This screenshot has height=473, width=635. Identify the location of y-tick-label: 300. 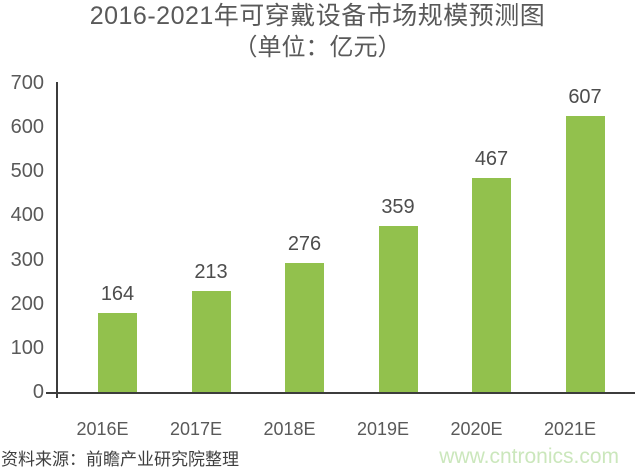
(27, 259).